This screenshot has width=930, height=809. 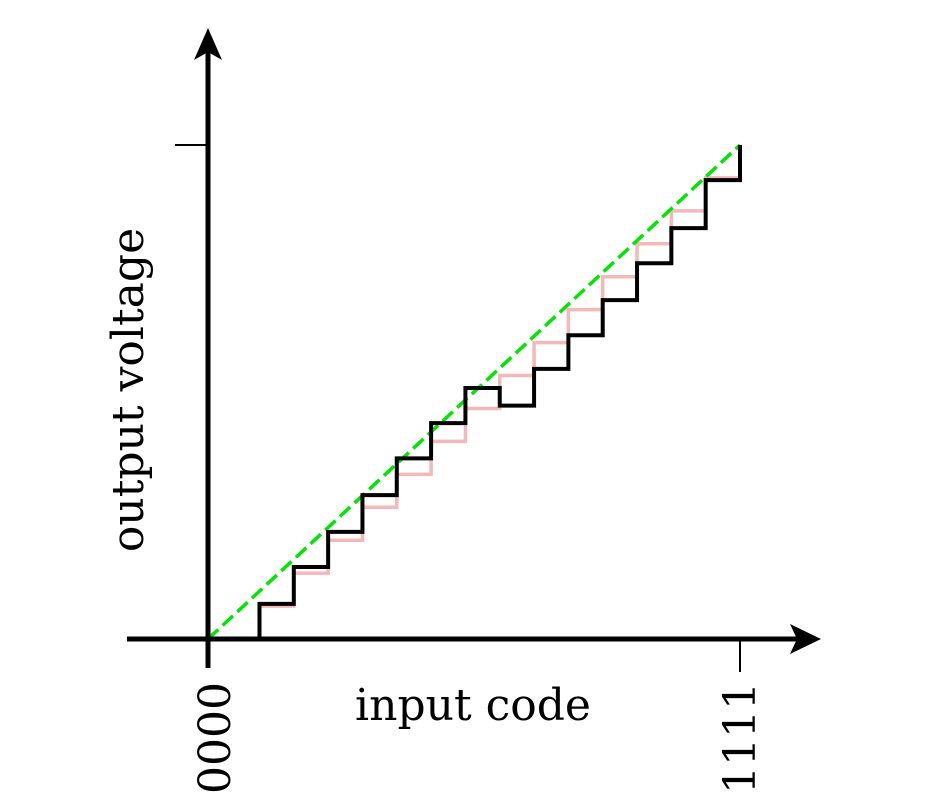 What do you see at coordinates (128, 390) in the screenshot?
I see `y-axis-label: output voltage` at bounding box center [128, 390].